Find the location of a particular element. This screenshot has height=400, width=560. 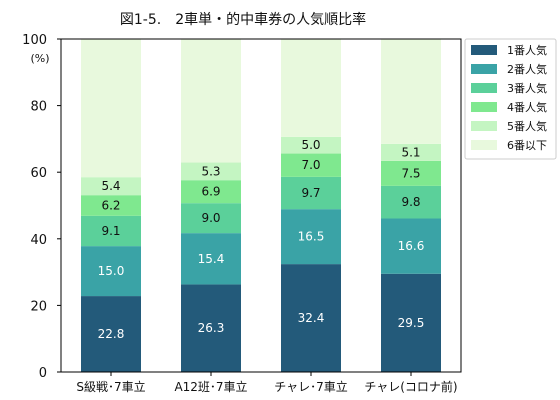

legend: 1番人気 2番人気 3番人気 4番人気 5番人気 6番以下 is located at coordinates (510, 99).